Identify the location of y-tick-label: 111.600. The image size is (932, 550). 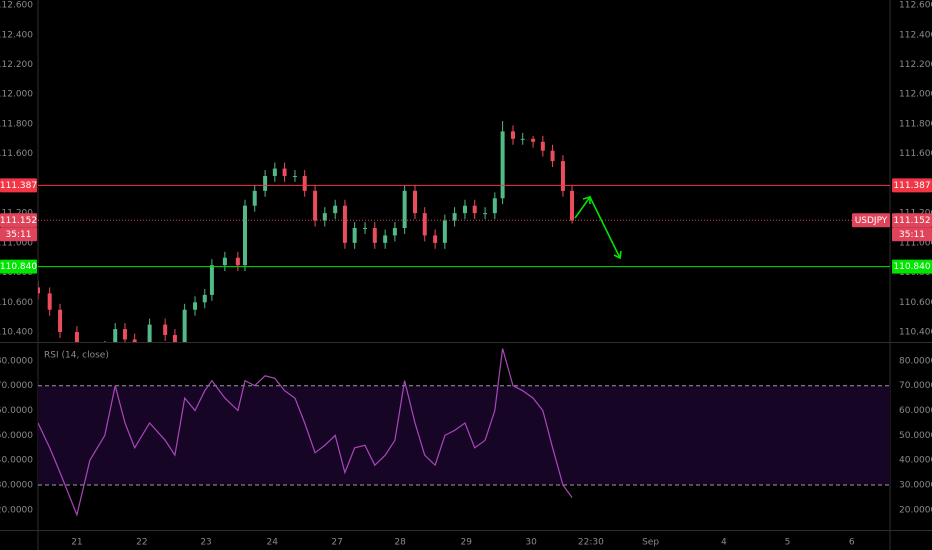
(915, 154).